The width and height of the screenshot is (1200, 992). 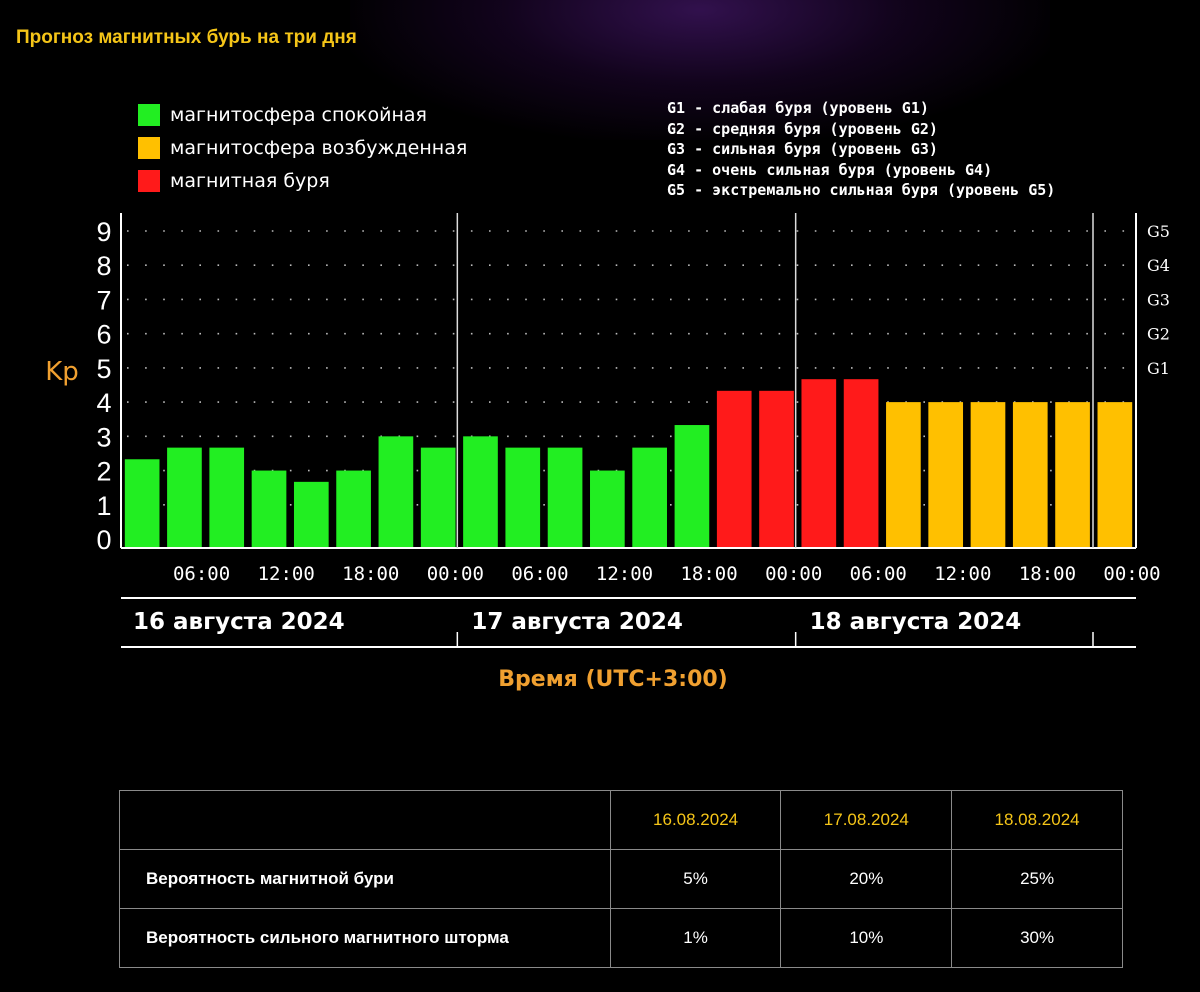 I want to click on table-corner-cell, so click(x=365, y=820).